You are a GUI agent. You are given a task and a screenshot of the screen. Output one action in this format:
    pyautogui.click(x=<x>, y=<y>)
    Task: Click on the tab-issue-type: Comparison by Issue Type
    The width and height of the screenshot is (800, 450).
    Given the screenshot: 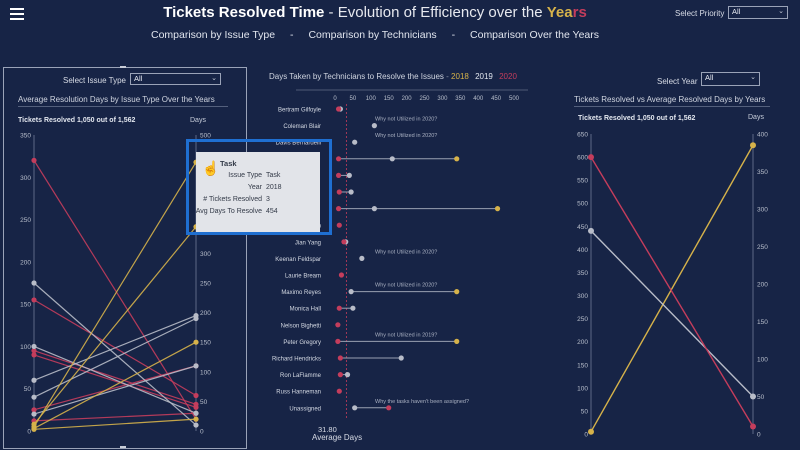 What is the action you would take?
    pyautogui.click(x=213, y=35)
    